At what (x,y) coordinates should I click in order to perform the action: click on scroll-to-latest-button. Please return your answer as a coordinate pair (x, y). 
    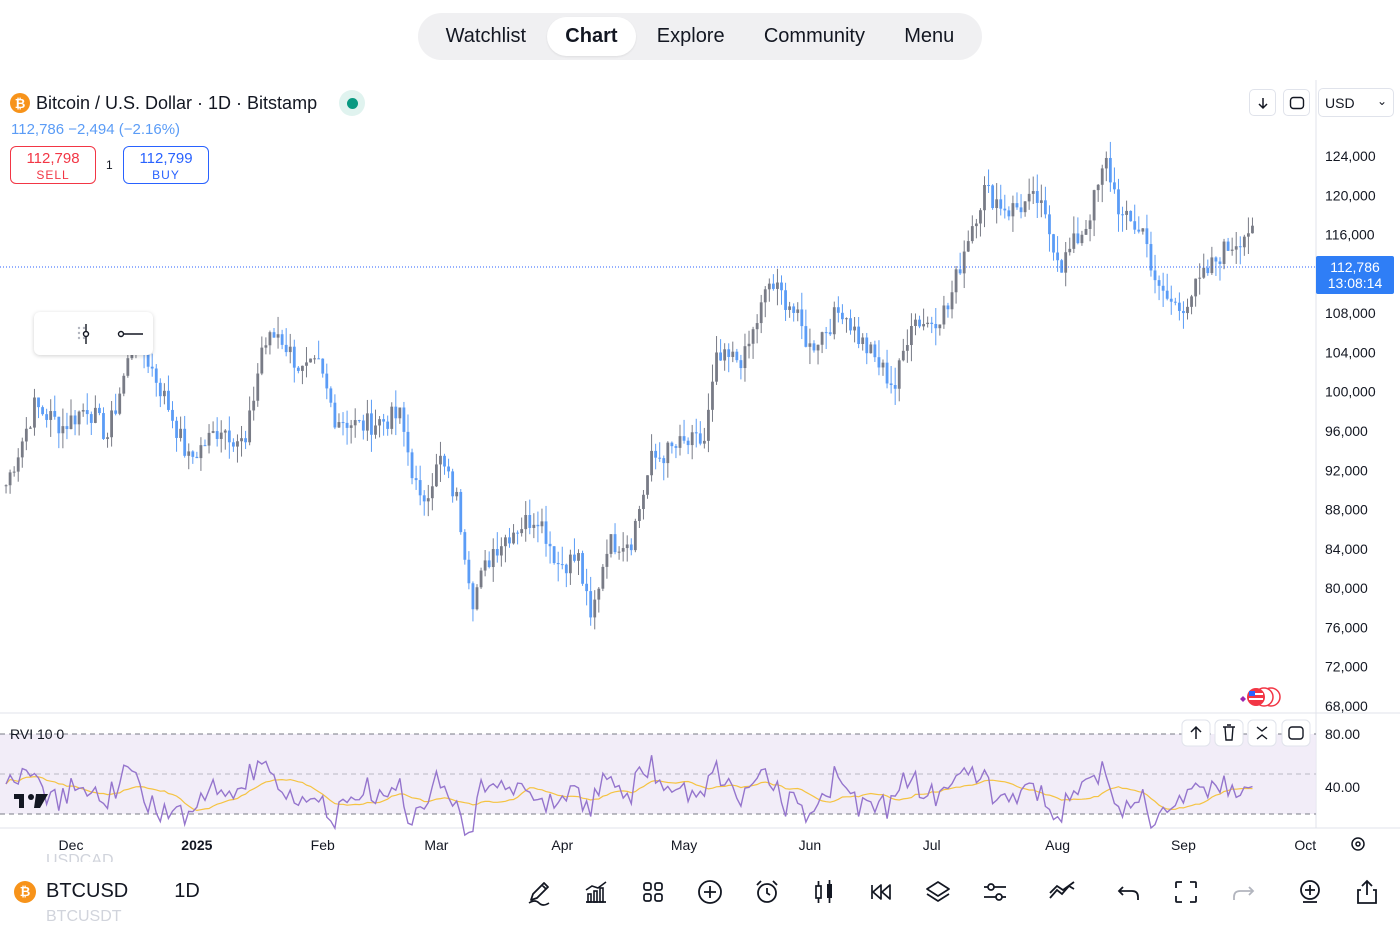
    Looking at the image, I should click on (1262, 102).